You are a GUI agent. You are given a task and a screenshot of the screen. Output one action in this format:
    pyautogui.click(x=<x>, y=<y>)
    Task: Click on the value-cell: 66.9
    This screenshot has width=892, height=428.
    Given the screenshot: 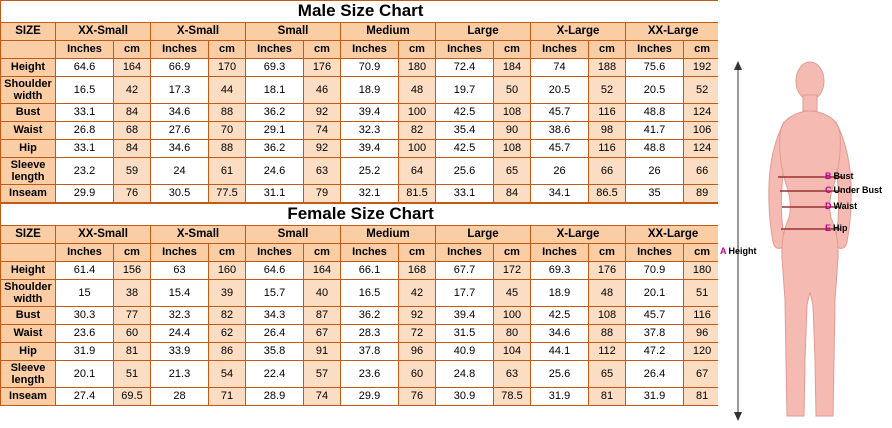 What is the action you would take?
    pyautogui.click(x=179, y=67)
    